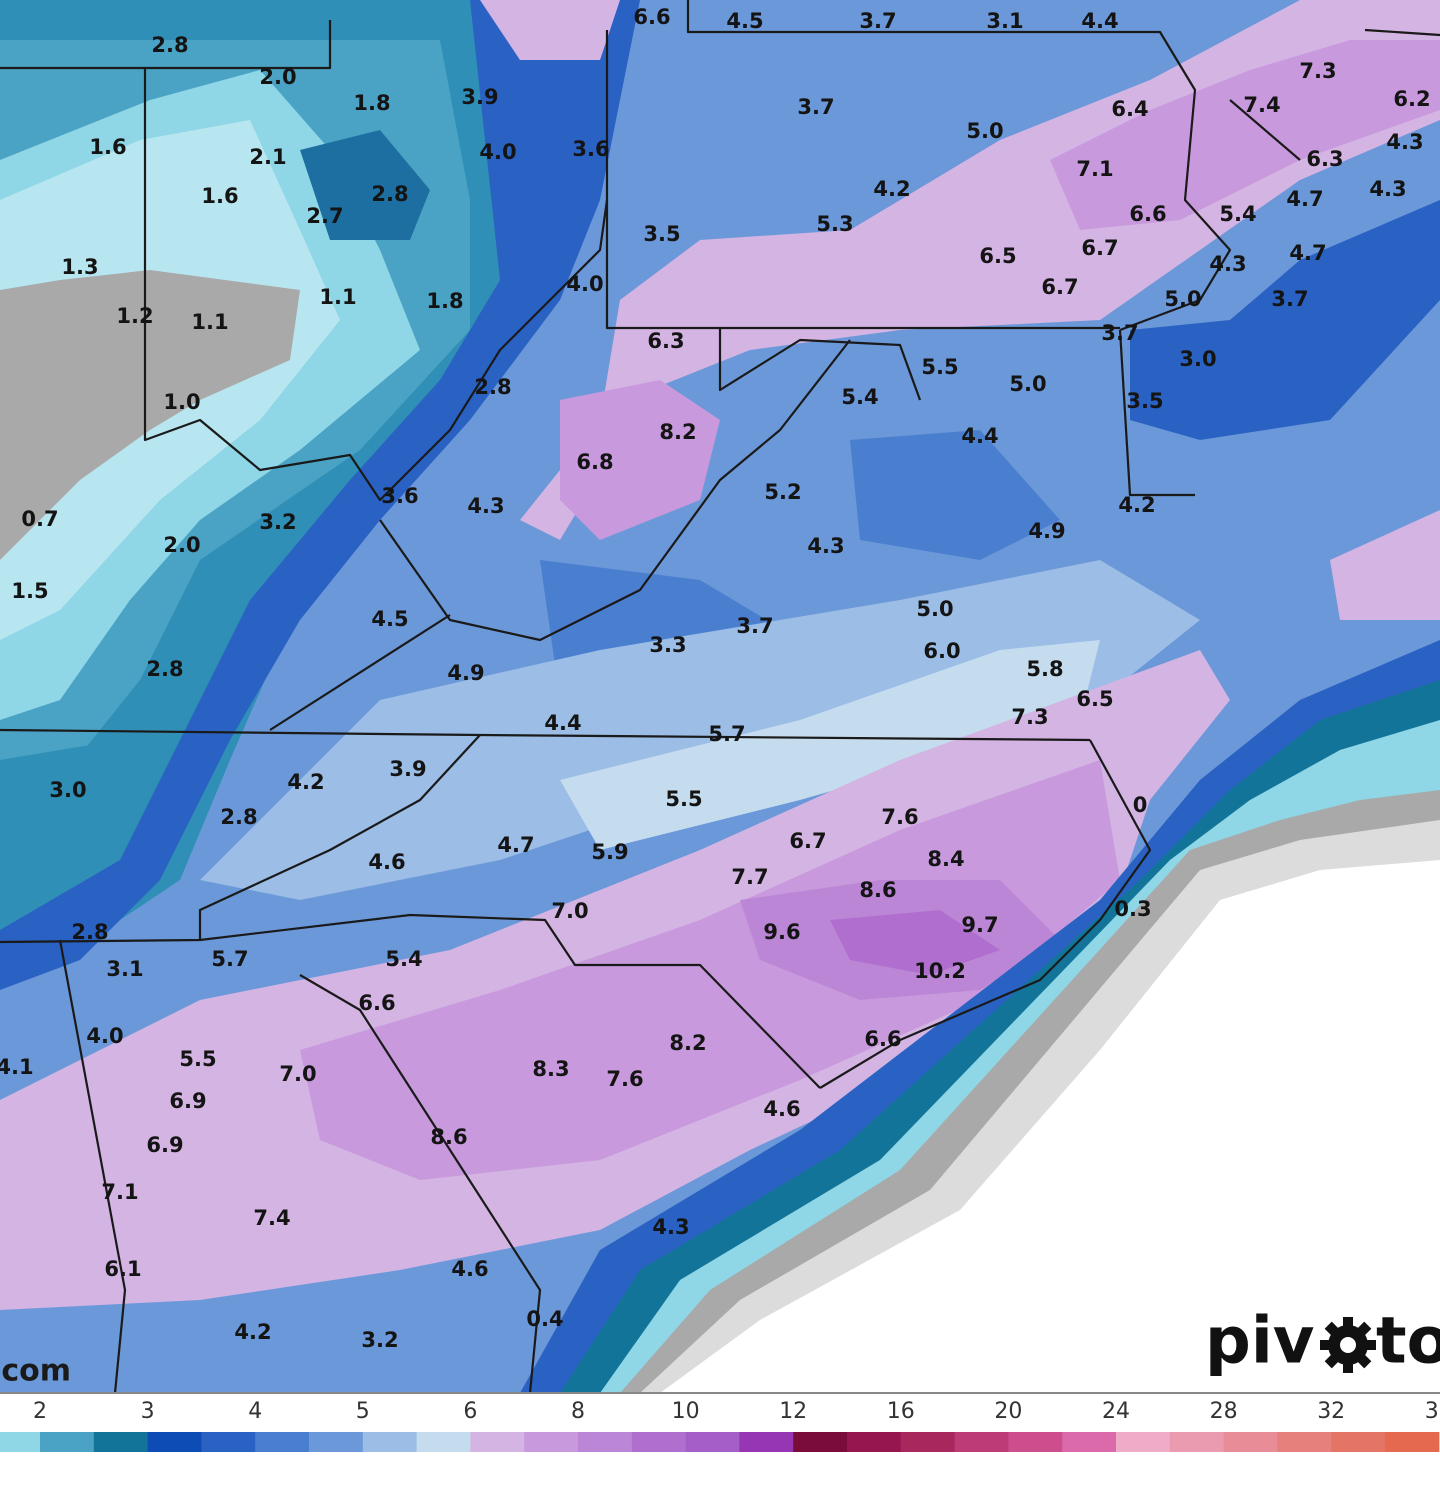 The width and height of the screenshot is (1440, 1495). I want to click on map-value-label: 4.9, so click(1046, 531).